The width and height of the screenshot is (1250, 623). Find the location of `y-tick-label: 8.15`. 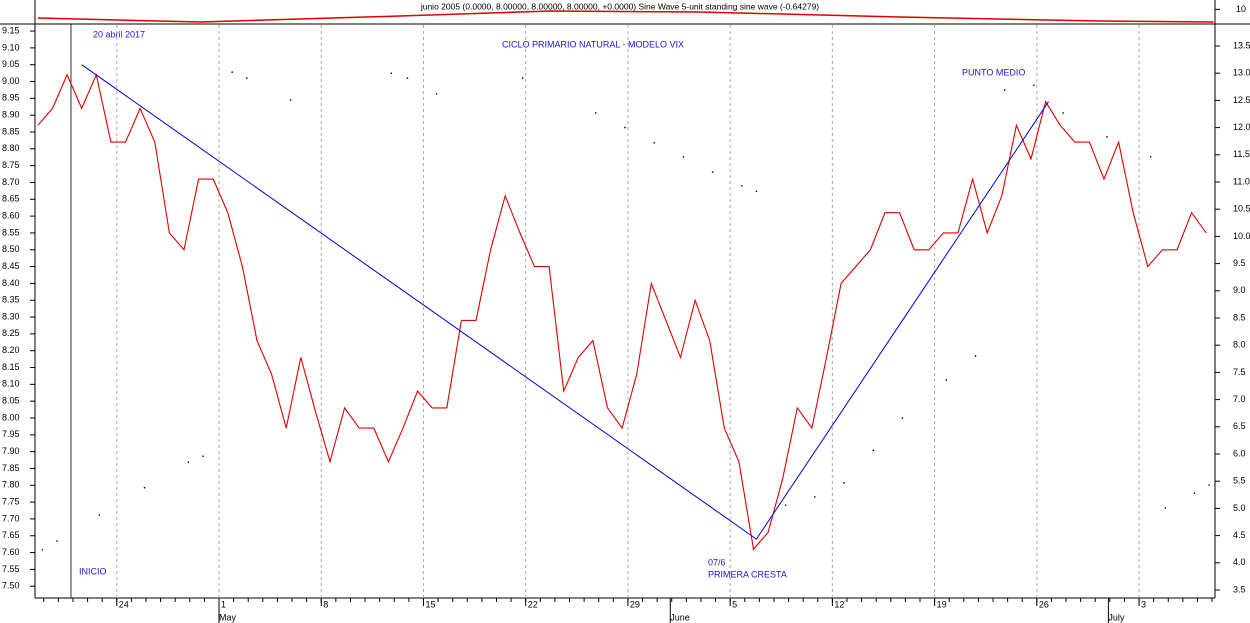

y-tick-label: 8.15 is located at coordinates (11, 367).